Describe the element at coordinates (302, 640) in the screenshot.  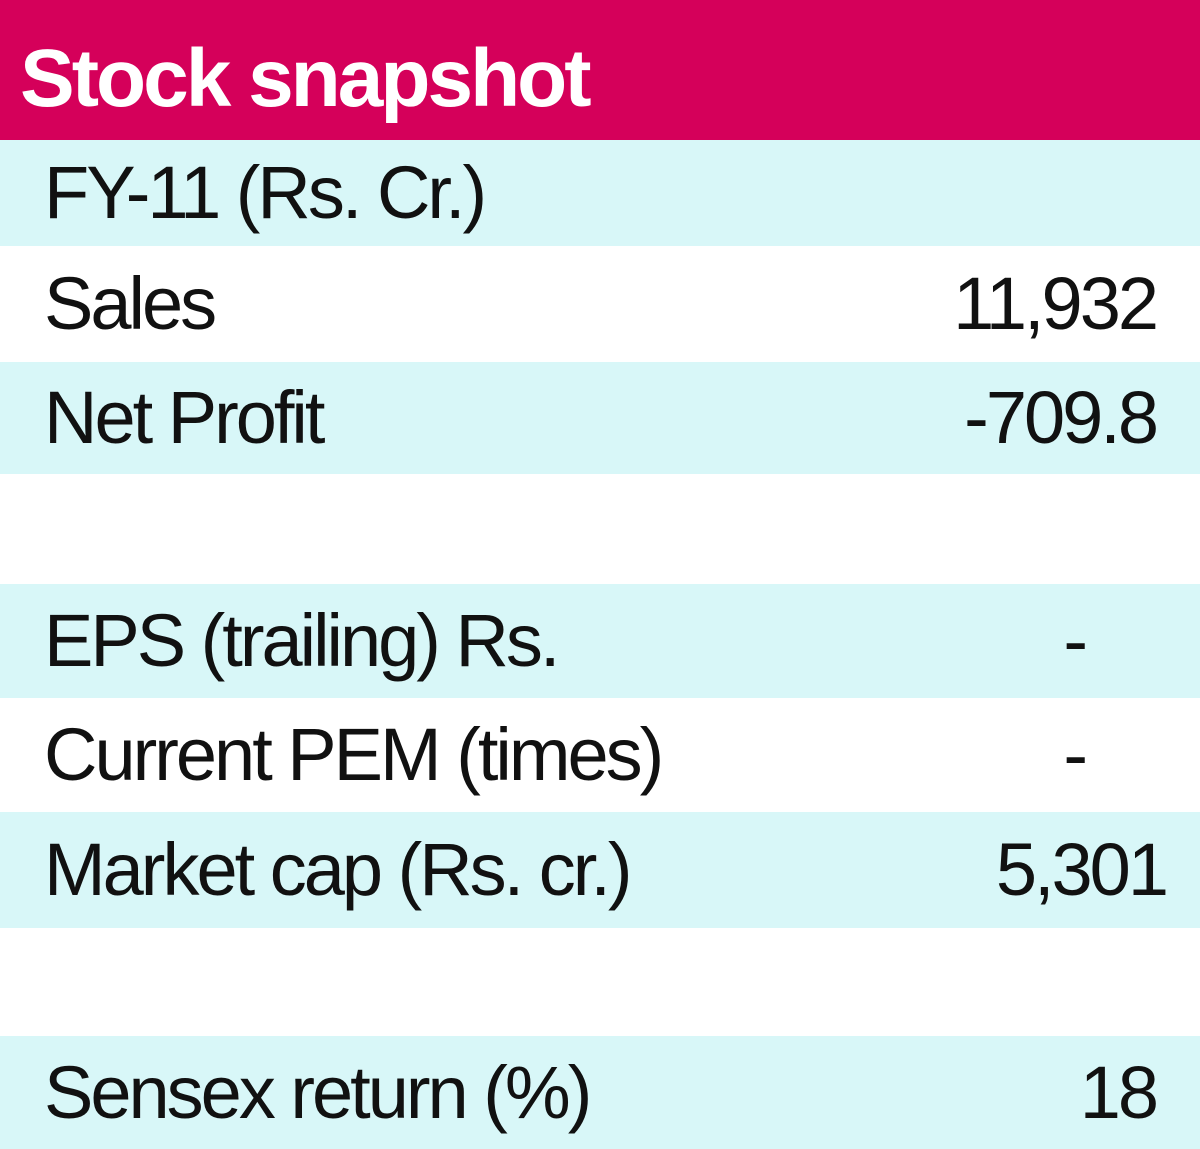
I see `row-label: EPS (trailing) Rs.` at that location.